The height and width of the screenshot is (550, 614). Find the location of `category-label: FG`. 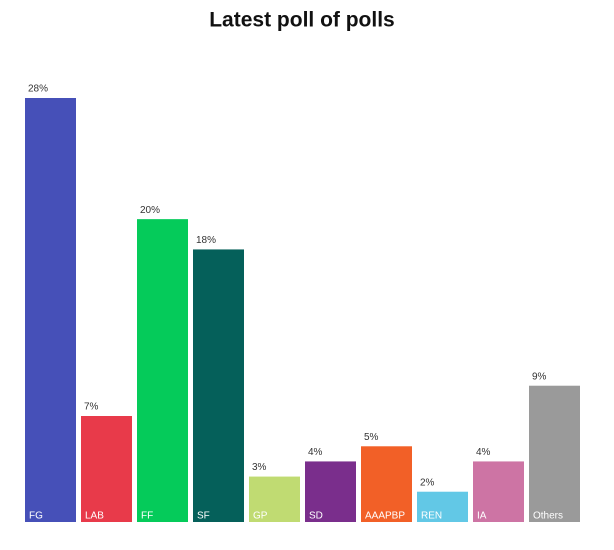

category-label: FG is located at coordinates (36, 516).